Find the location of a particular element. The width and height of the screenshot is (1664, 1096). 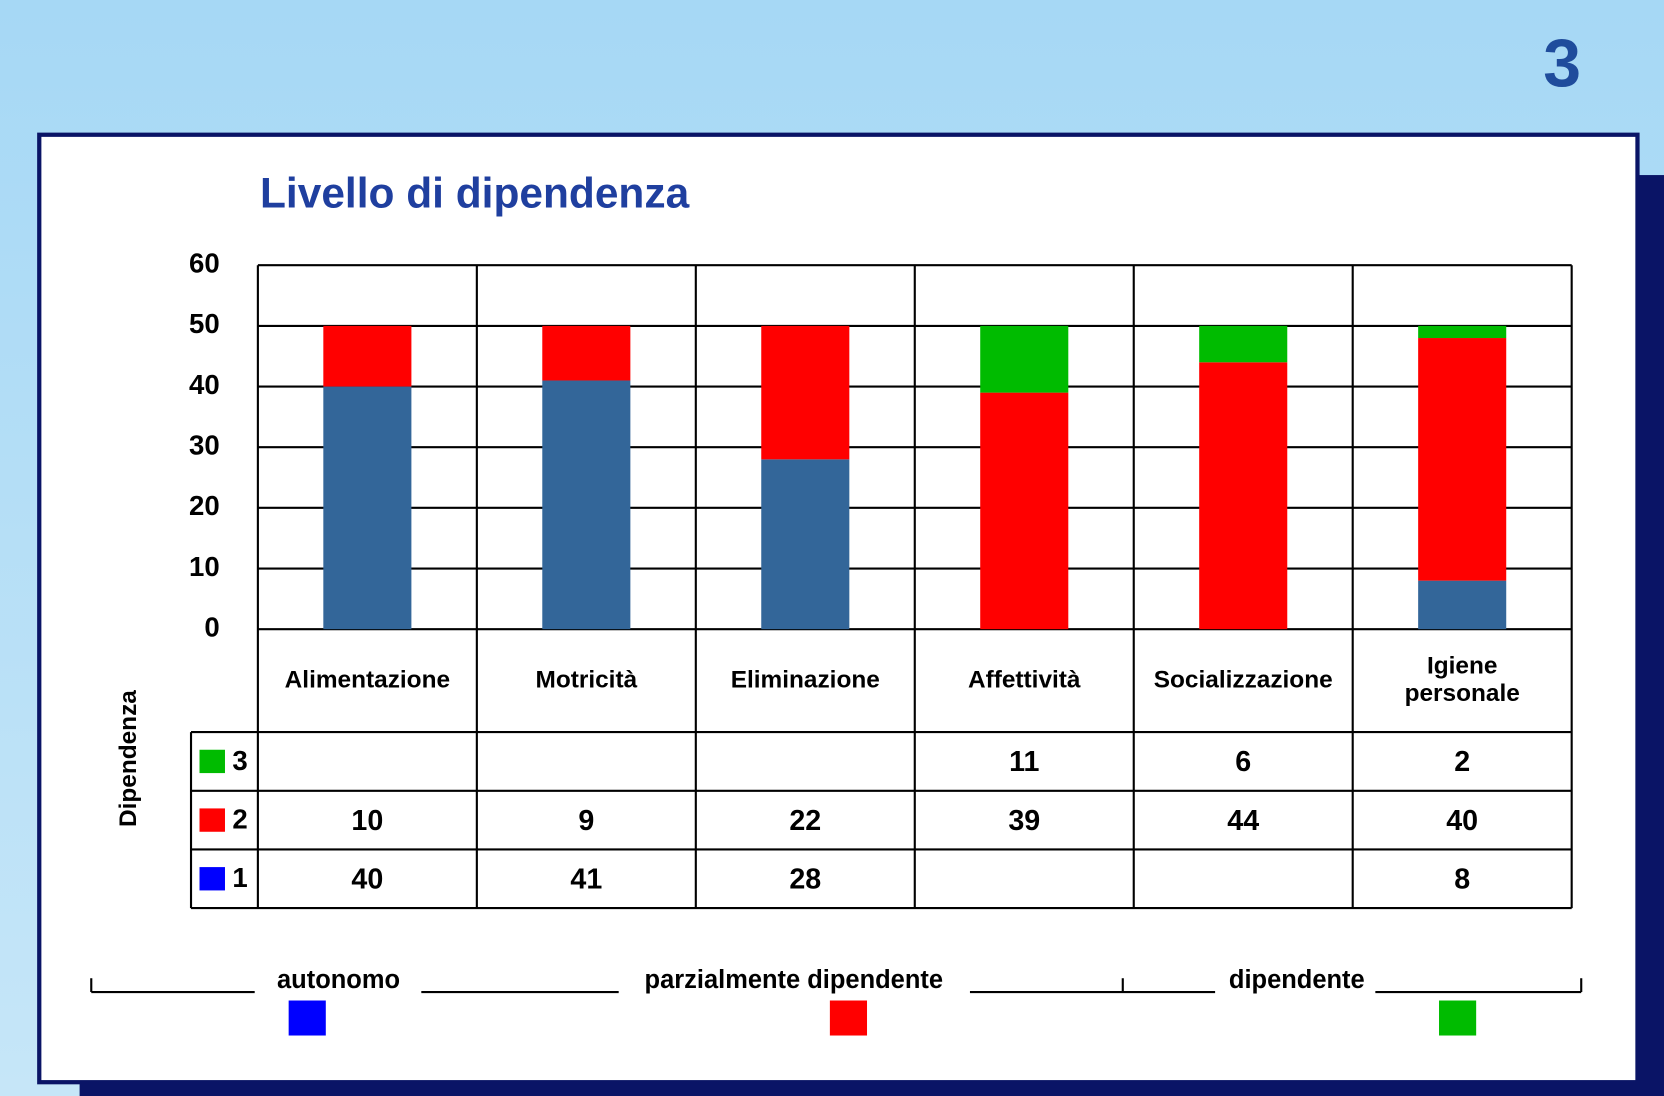

scale-lines is located at coordinates (836, 986).